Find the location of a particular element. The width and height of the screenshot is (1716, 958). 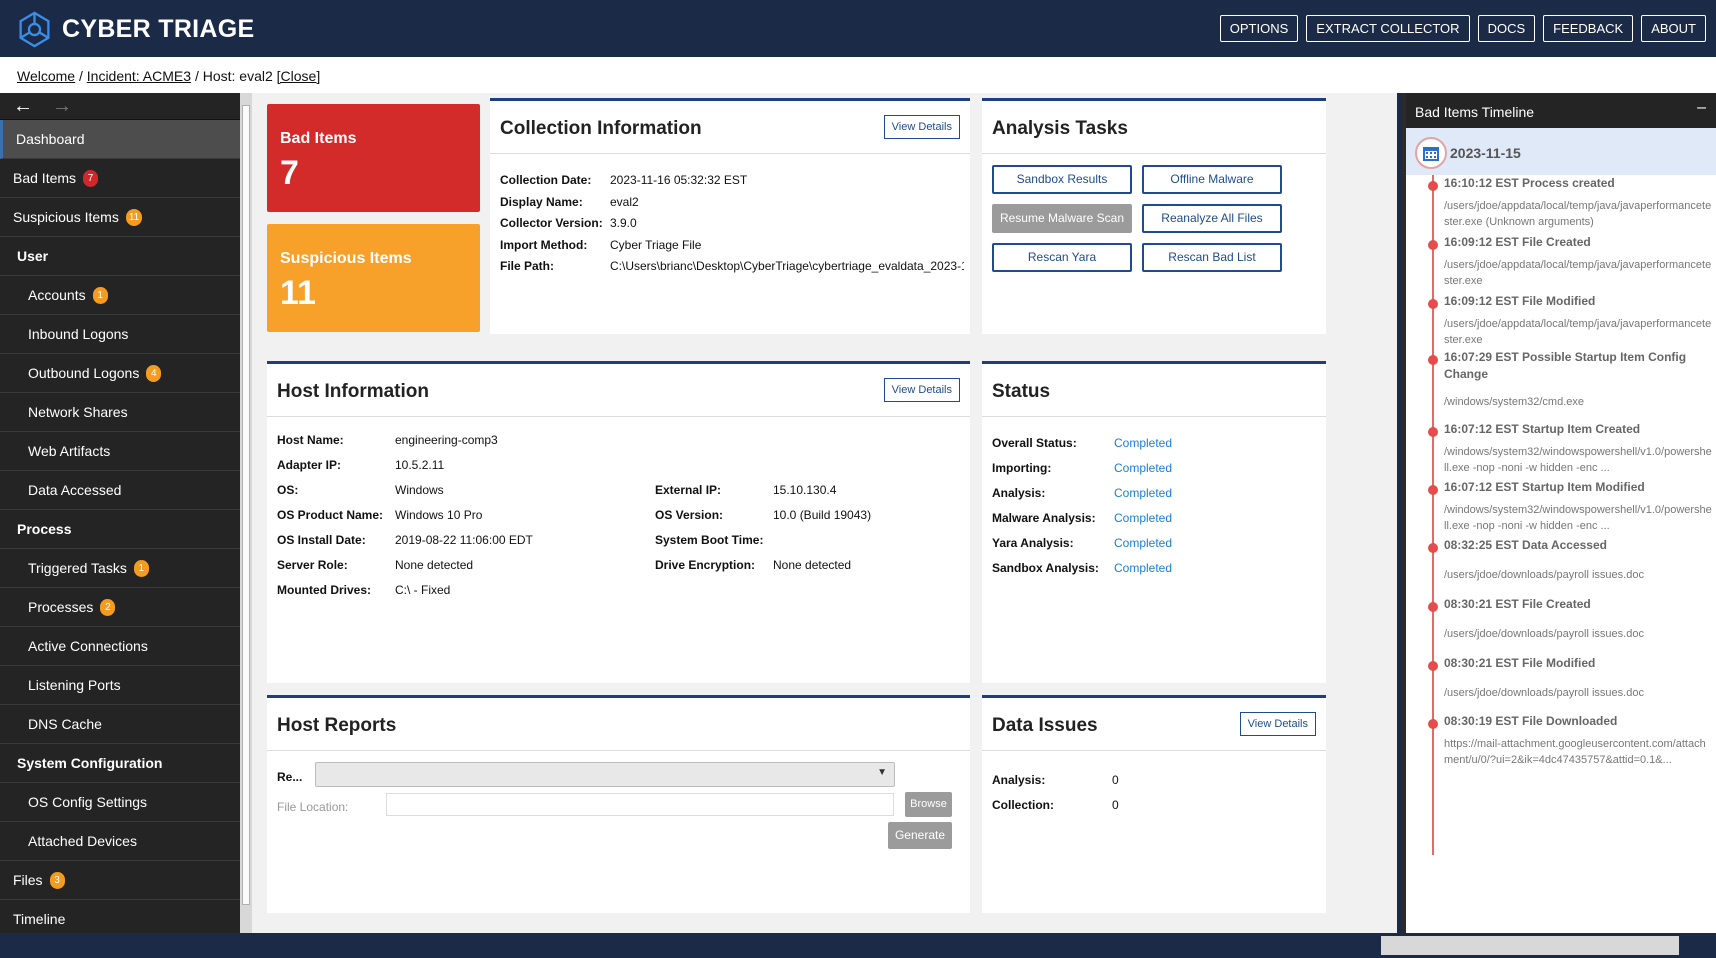

status-bar is located at coordinates (858, 945).